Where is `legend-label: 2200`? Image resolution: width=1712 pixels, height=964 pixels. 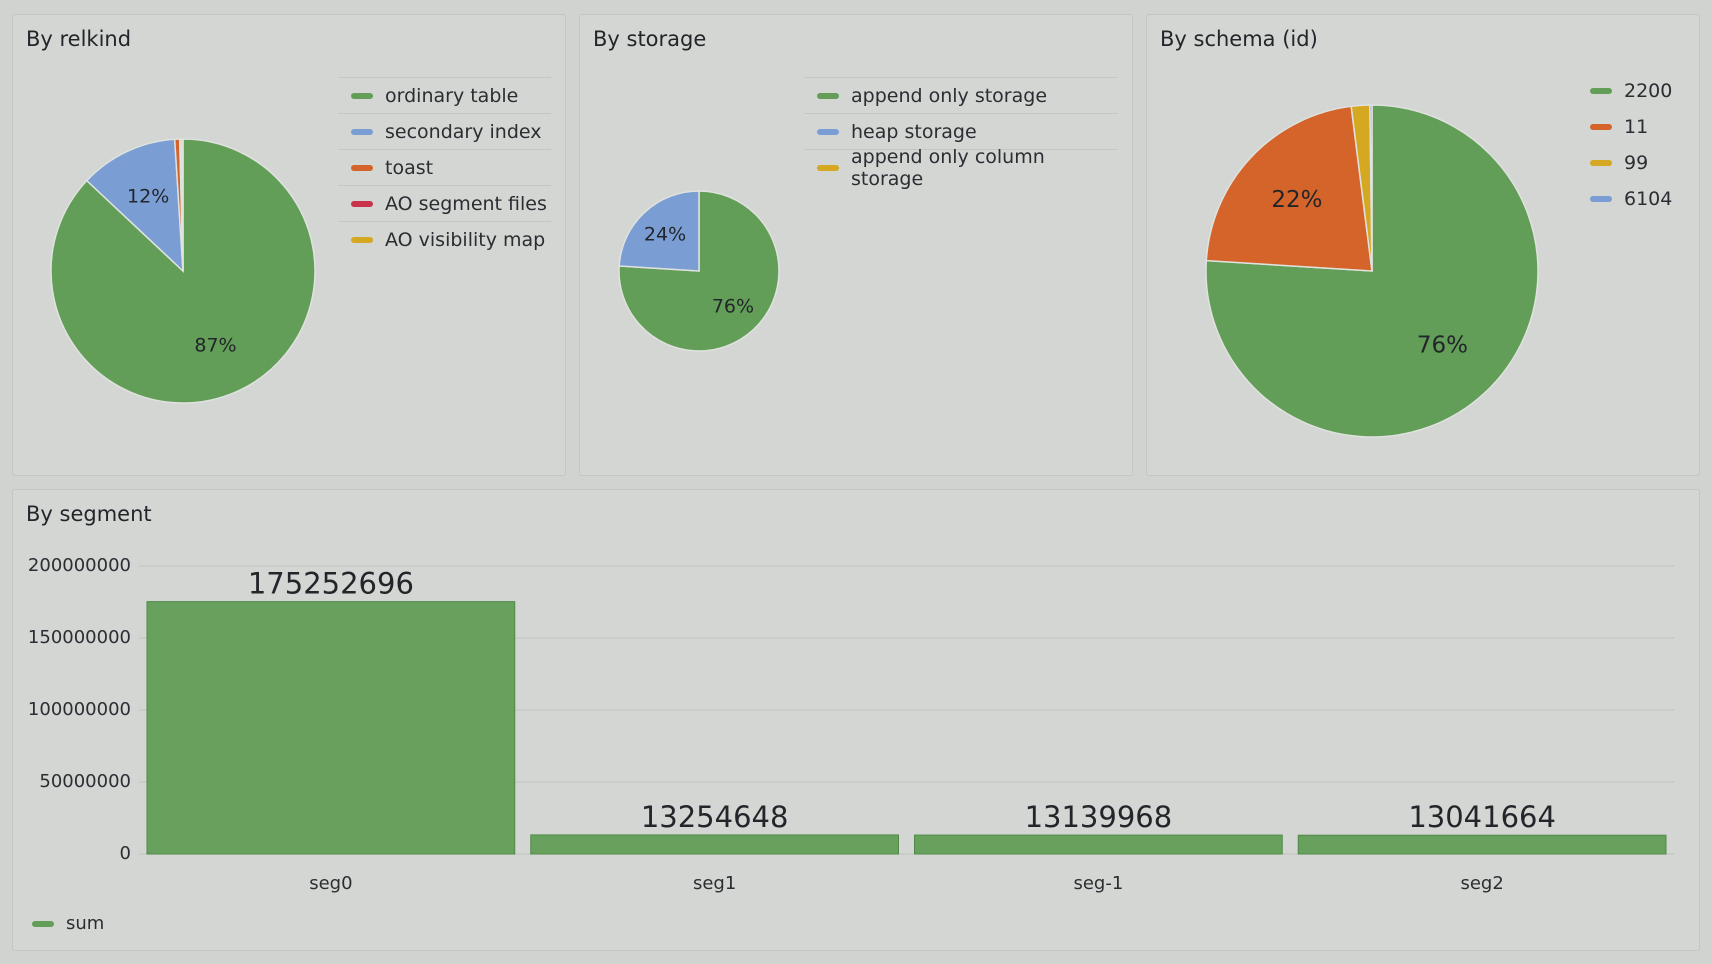
legend-label: 2200 is located at coordinates (1648, 91).